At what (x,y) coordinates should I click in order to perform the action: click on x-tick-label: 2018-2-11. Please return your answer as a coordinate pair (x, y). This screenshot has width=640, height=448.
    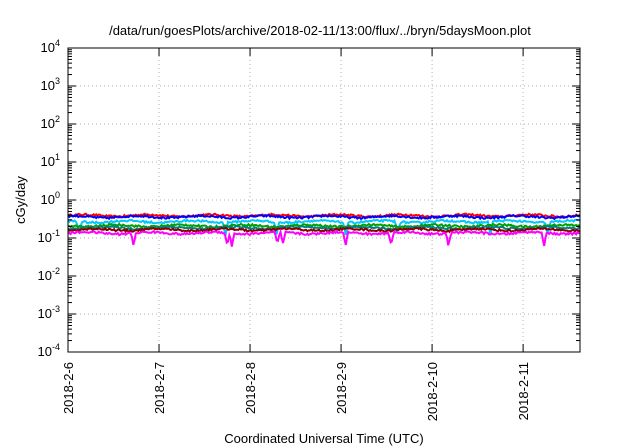
    Looking at the image, I should click on (523, 391).